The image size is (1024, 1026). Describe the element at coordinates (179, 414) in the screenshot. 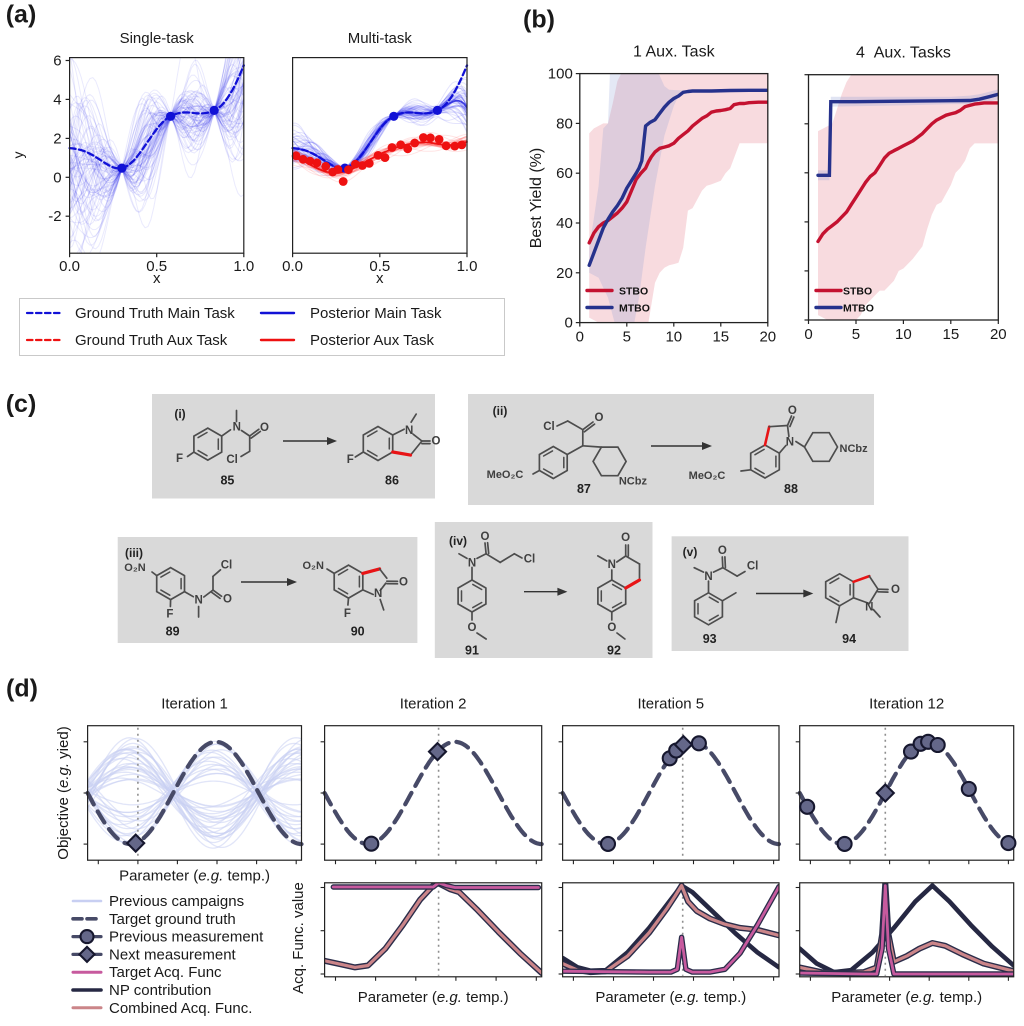

I see `svg-text: (i)` at that location.